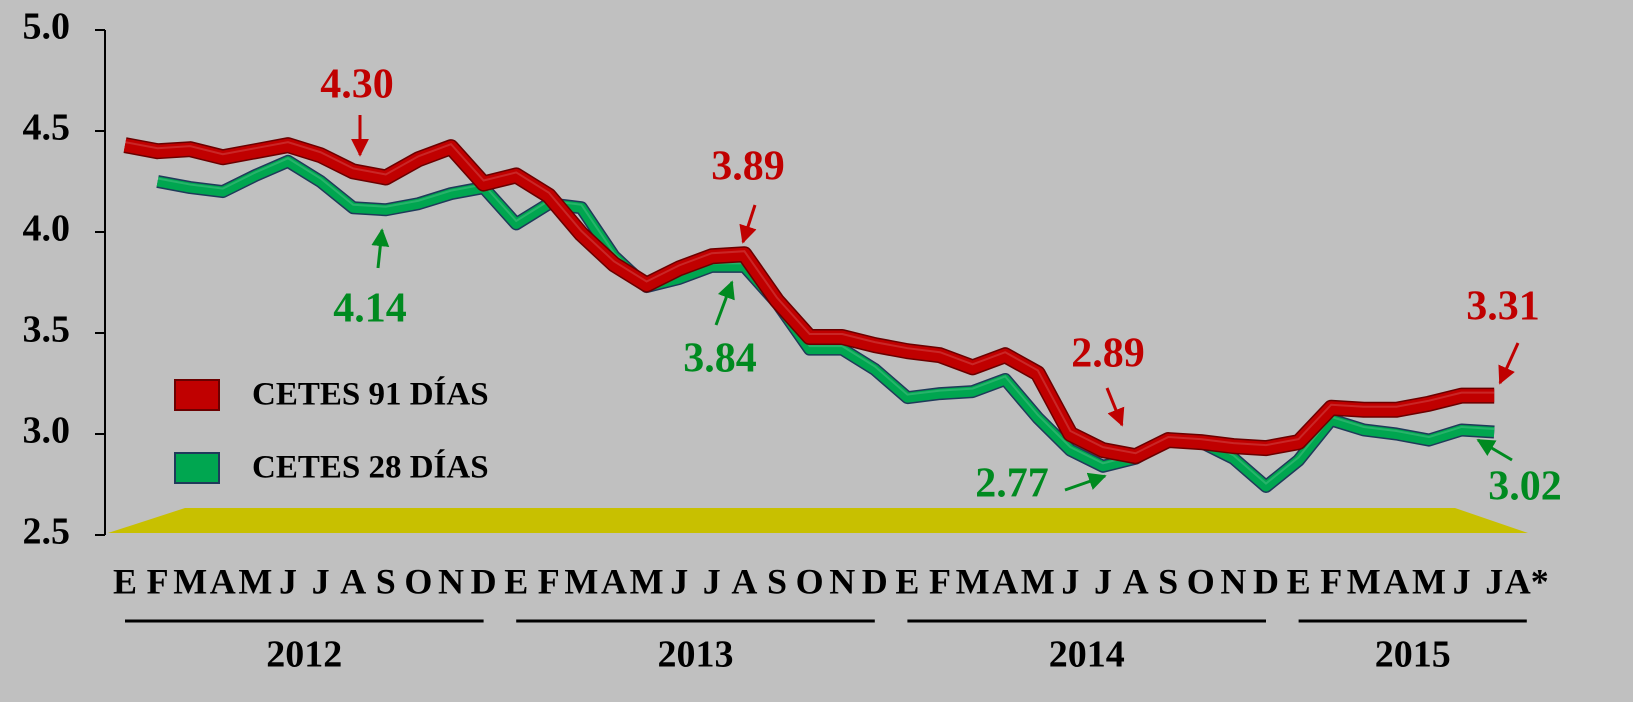  Describe the element at coordinates (47, 27) in the screenshot. I see `y-tick-label: 5.0` at that location.